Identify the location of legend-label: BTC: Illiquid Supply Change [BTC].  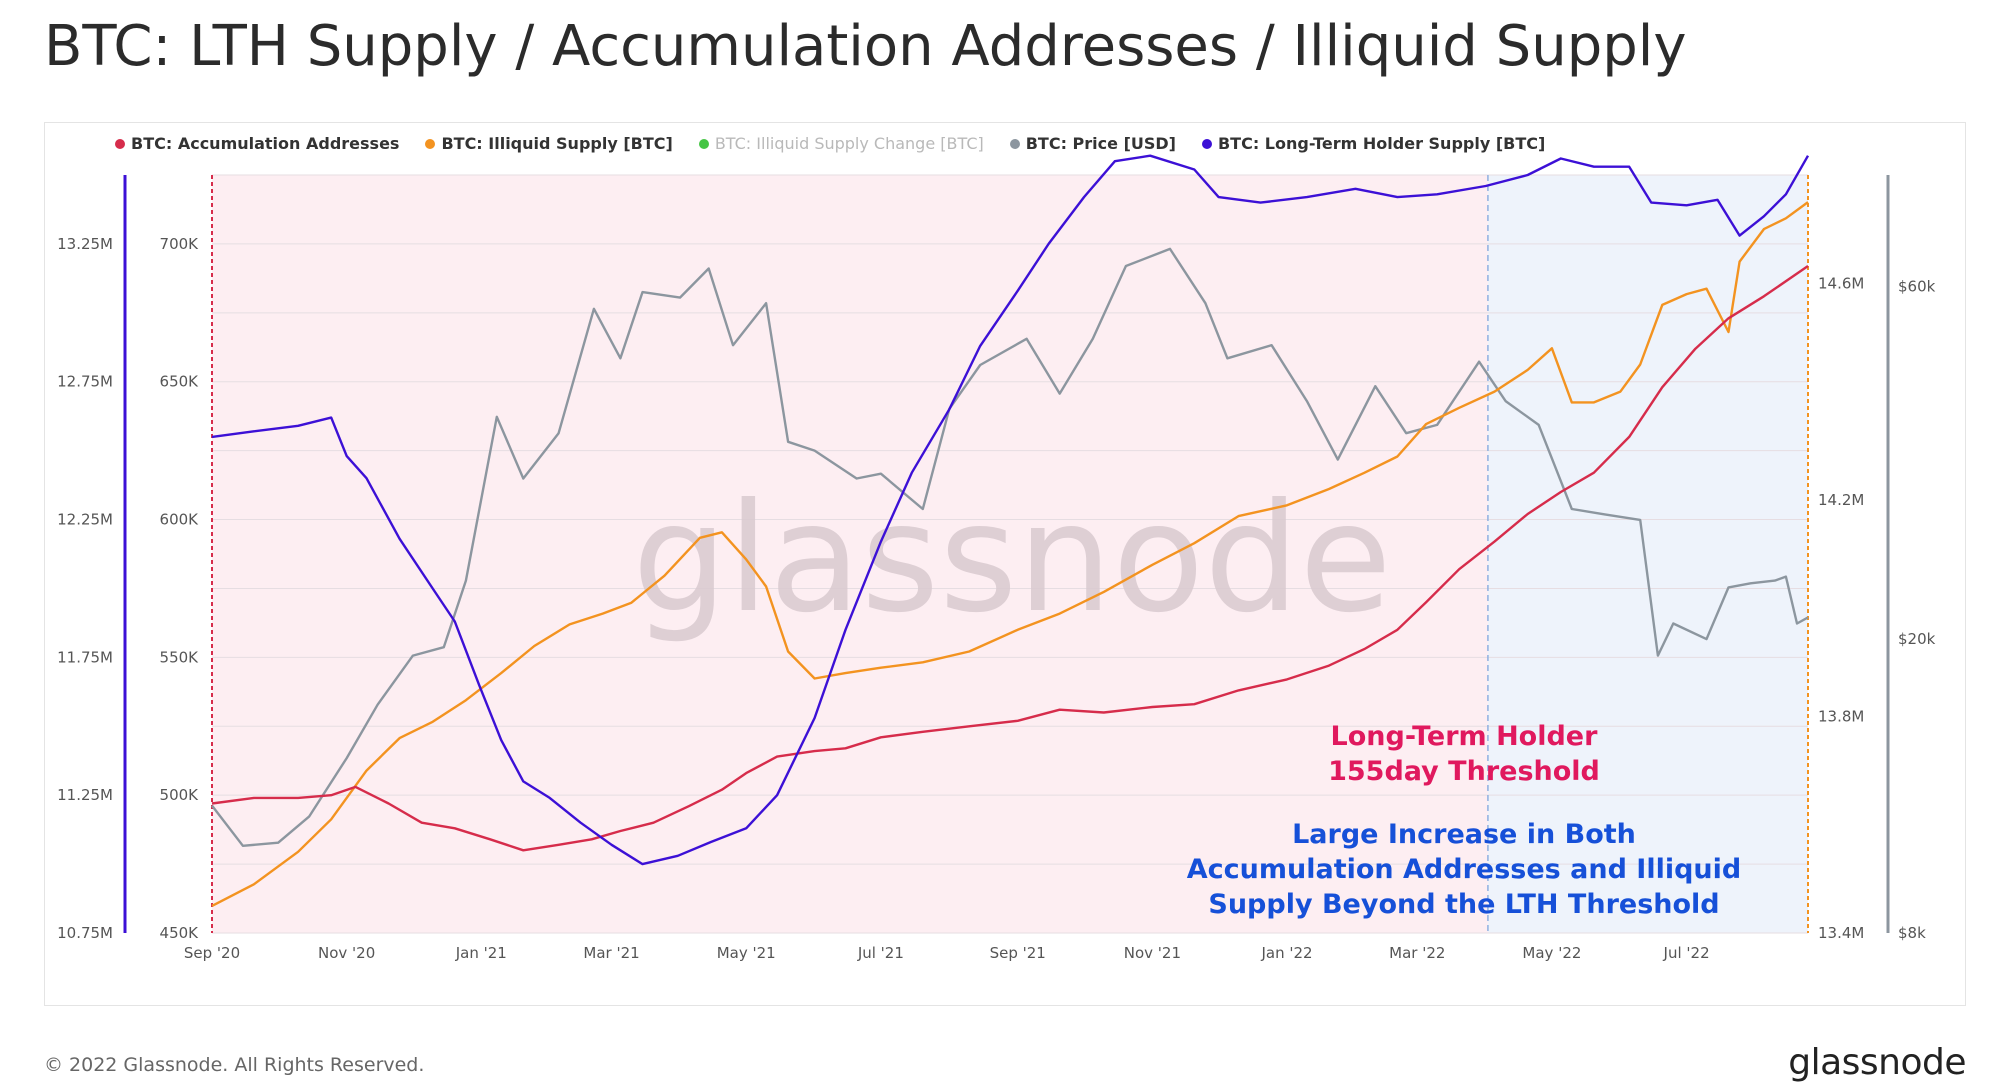
(849, 143).